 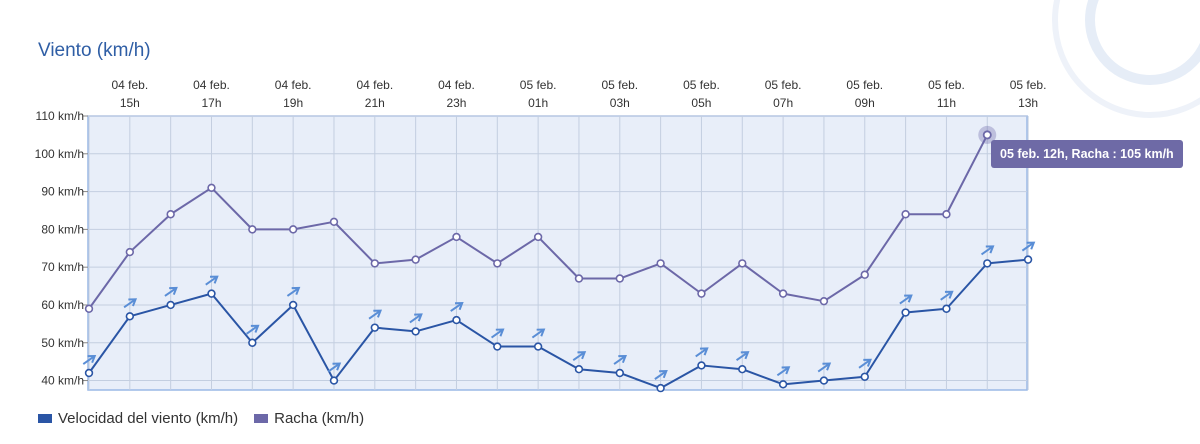 I want to click on x-tick-label-hour: 01h, so click(x=538, y=103).